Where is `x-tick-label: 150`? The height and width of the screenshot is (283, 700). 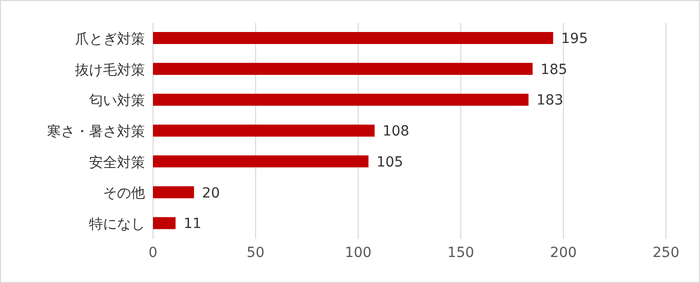
x-tick-label: 150 is located at coordinates (460, 252).